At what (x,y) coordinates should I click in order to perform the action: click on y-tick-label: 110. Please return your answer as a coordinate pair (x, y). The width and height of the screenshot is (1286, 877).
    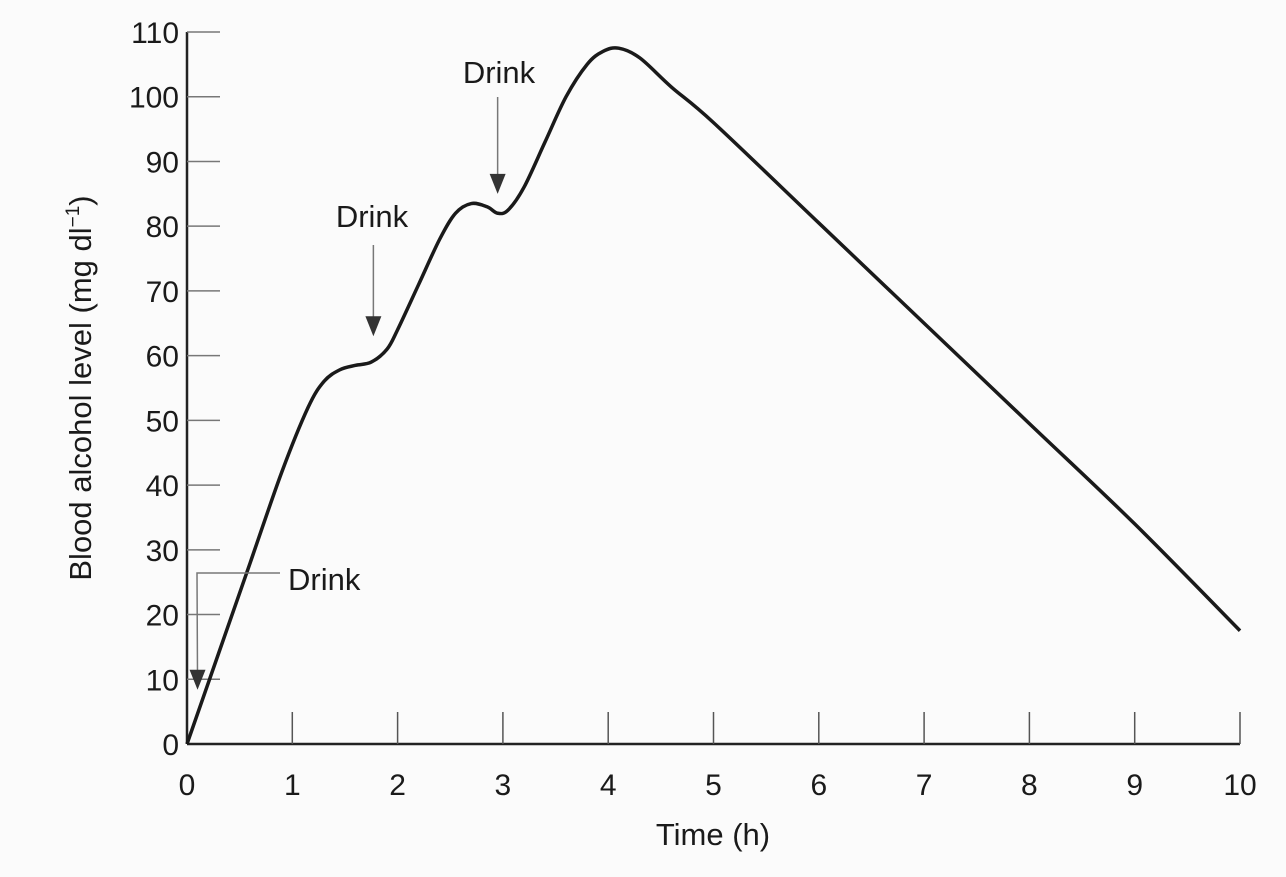
    Looking at the image, I should click on (155, 33).